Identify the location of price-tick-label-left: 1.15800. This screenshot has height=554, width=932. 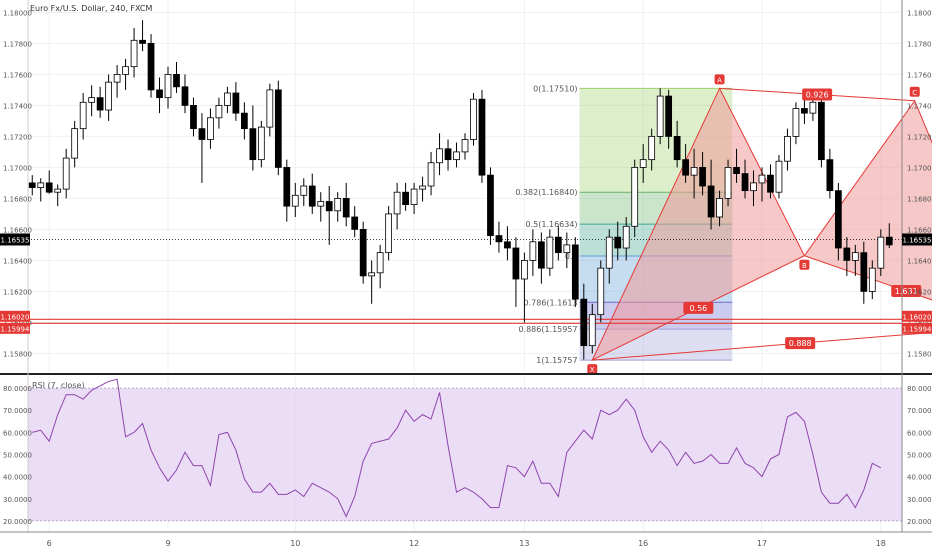
(17, 354).